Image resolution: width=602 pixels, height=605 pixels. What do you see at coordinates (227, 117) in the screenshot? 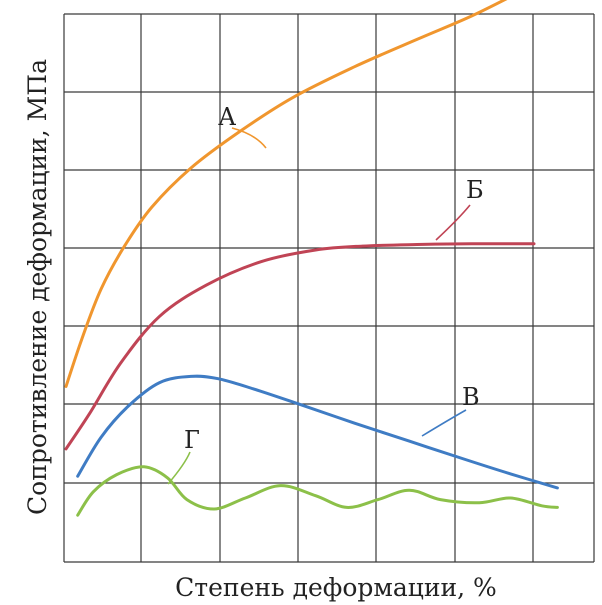
I see `curve-label: А` at bounding box center [227, 117].